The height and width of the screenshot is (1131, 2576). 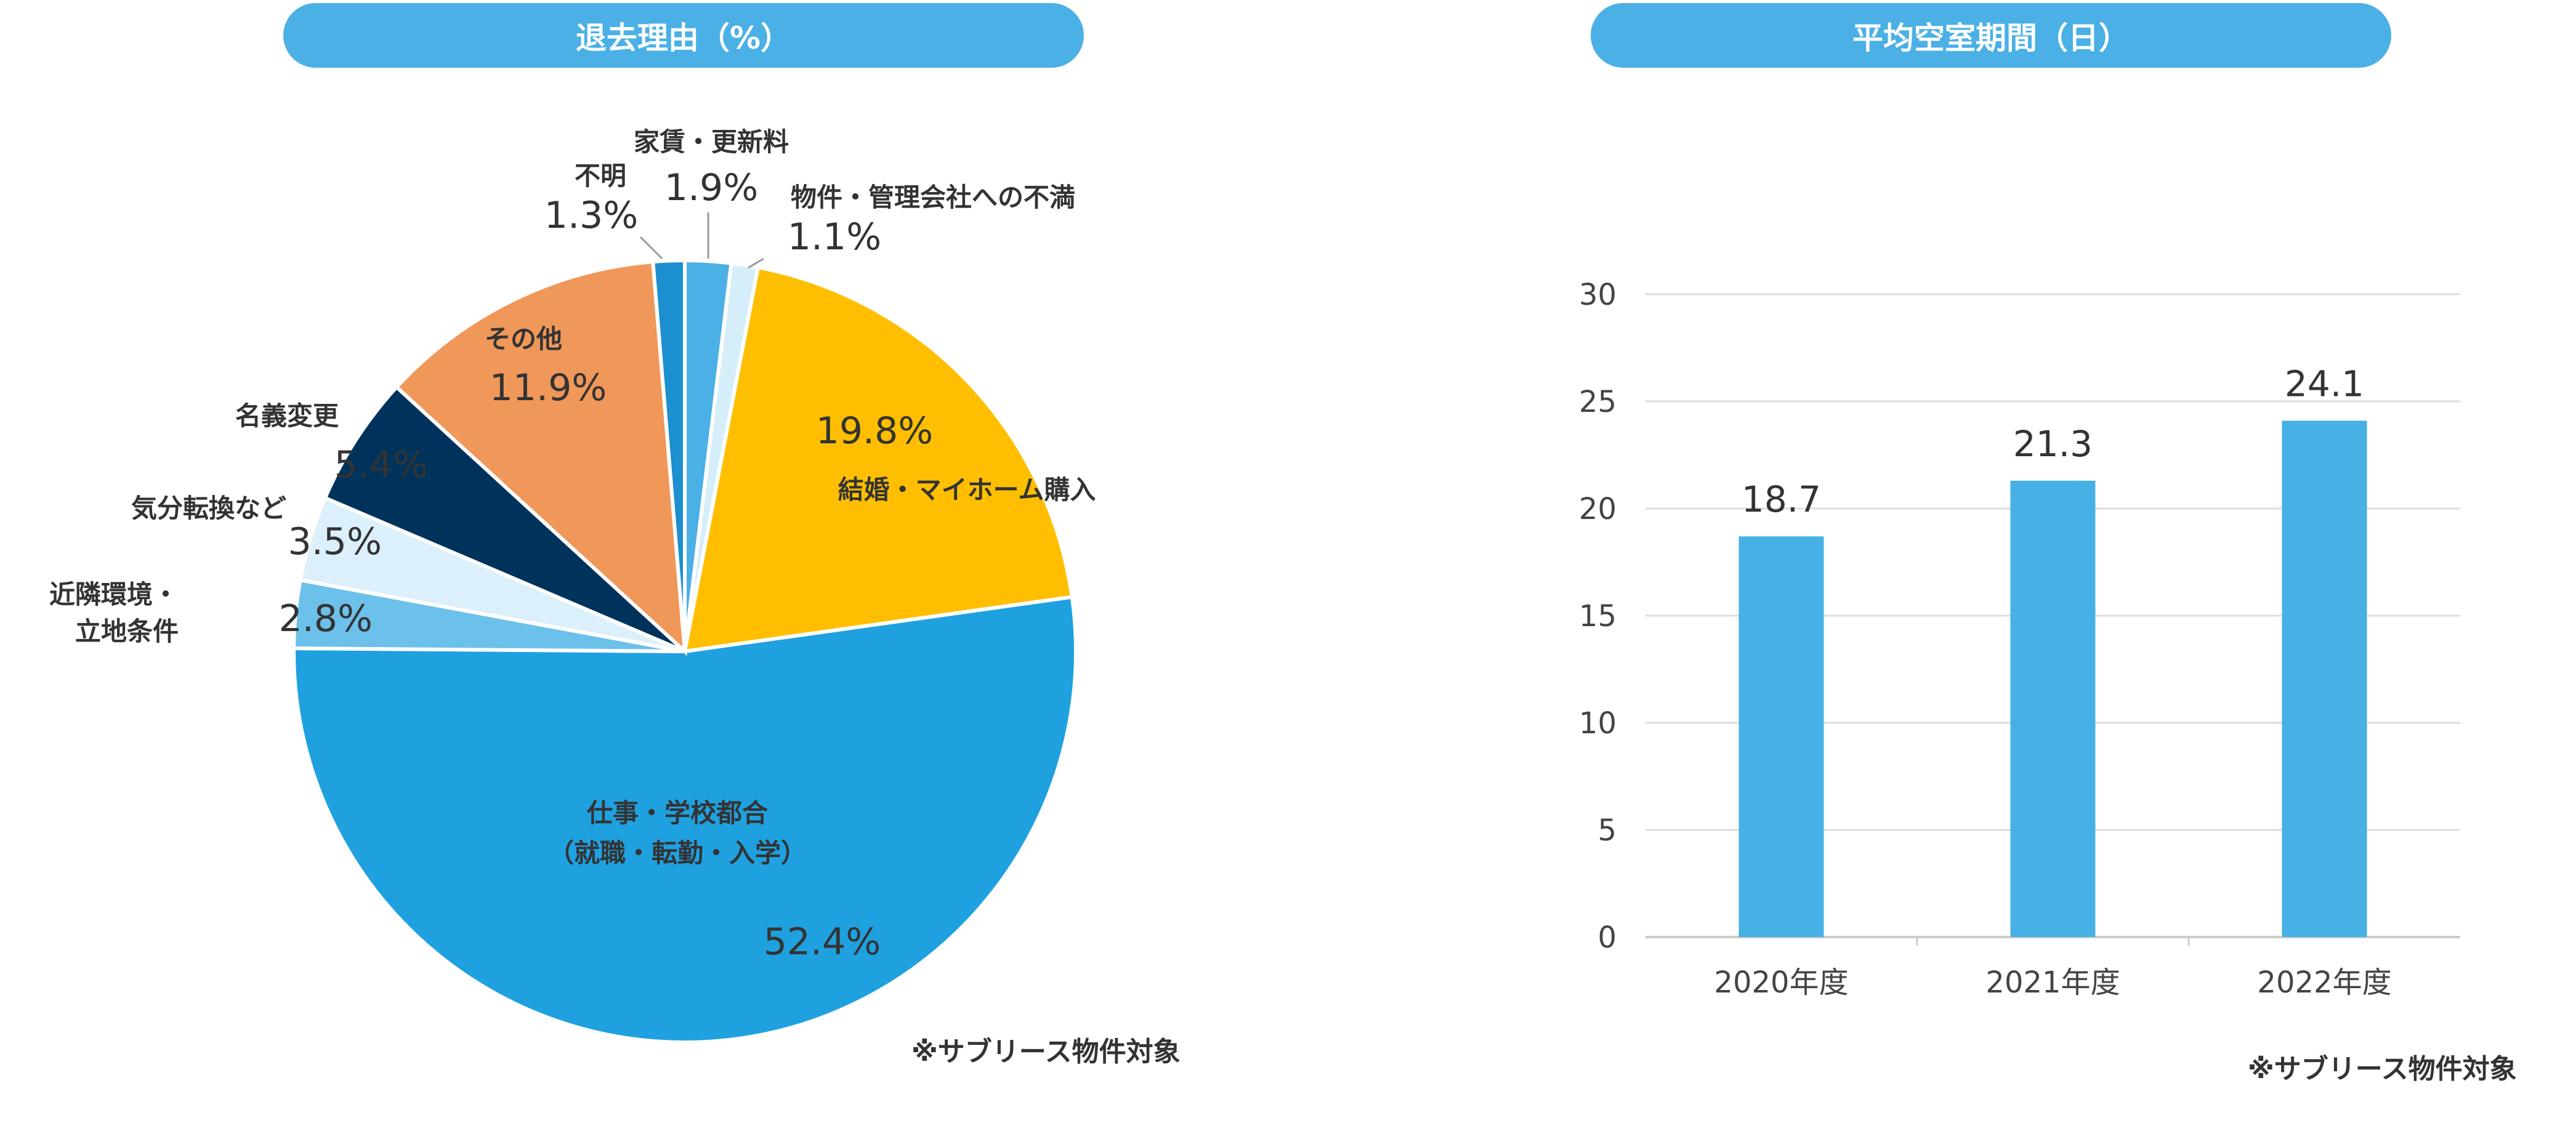 I want to click on y-tick-label-0: 0, so click(x=1607, y=937).